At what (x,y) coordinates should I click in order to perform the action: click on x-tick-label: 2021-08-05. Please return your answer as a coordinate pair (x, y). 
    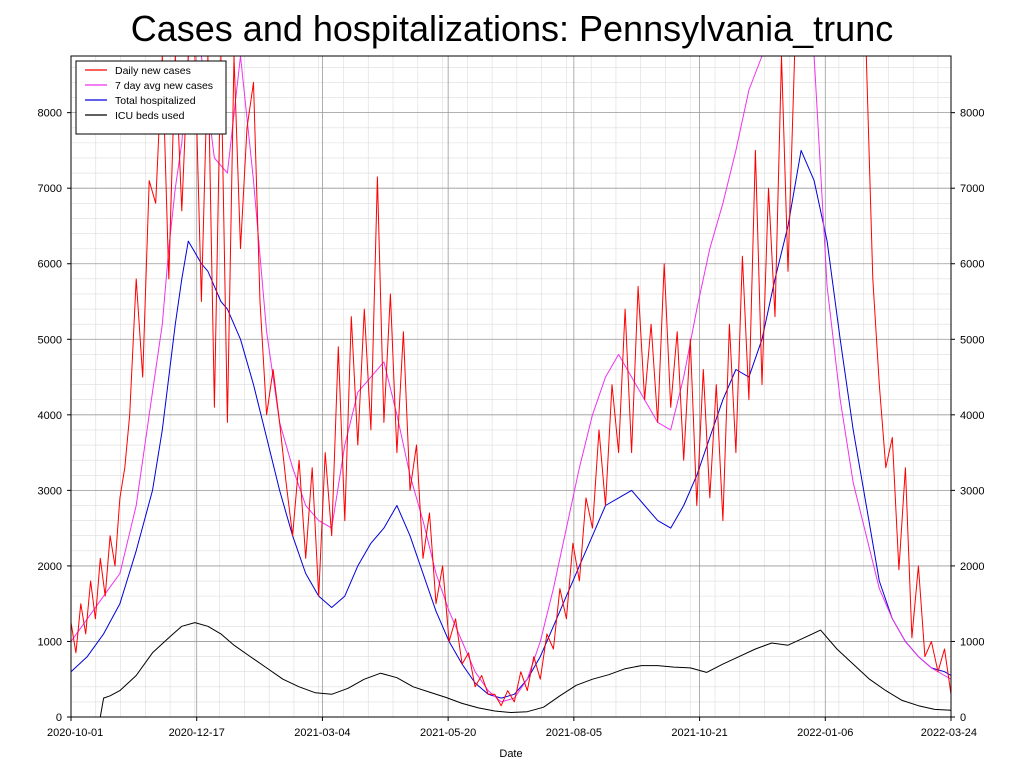
    Looking at the image, I should click on (574, 733).